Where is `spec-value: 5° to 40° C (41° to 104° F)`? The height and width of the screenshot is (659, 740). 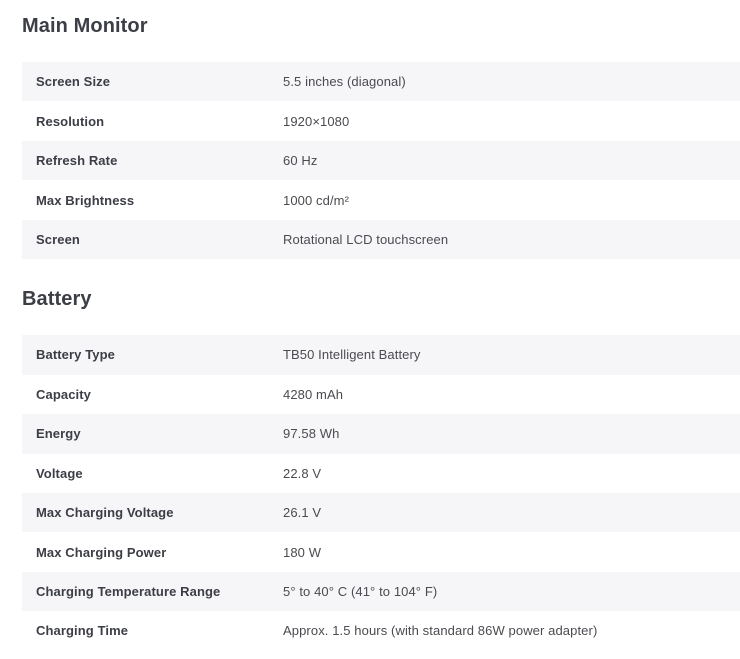 spec-value: 5° to 40° C (41° to 104° F) is located at coordinates (360, 592).